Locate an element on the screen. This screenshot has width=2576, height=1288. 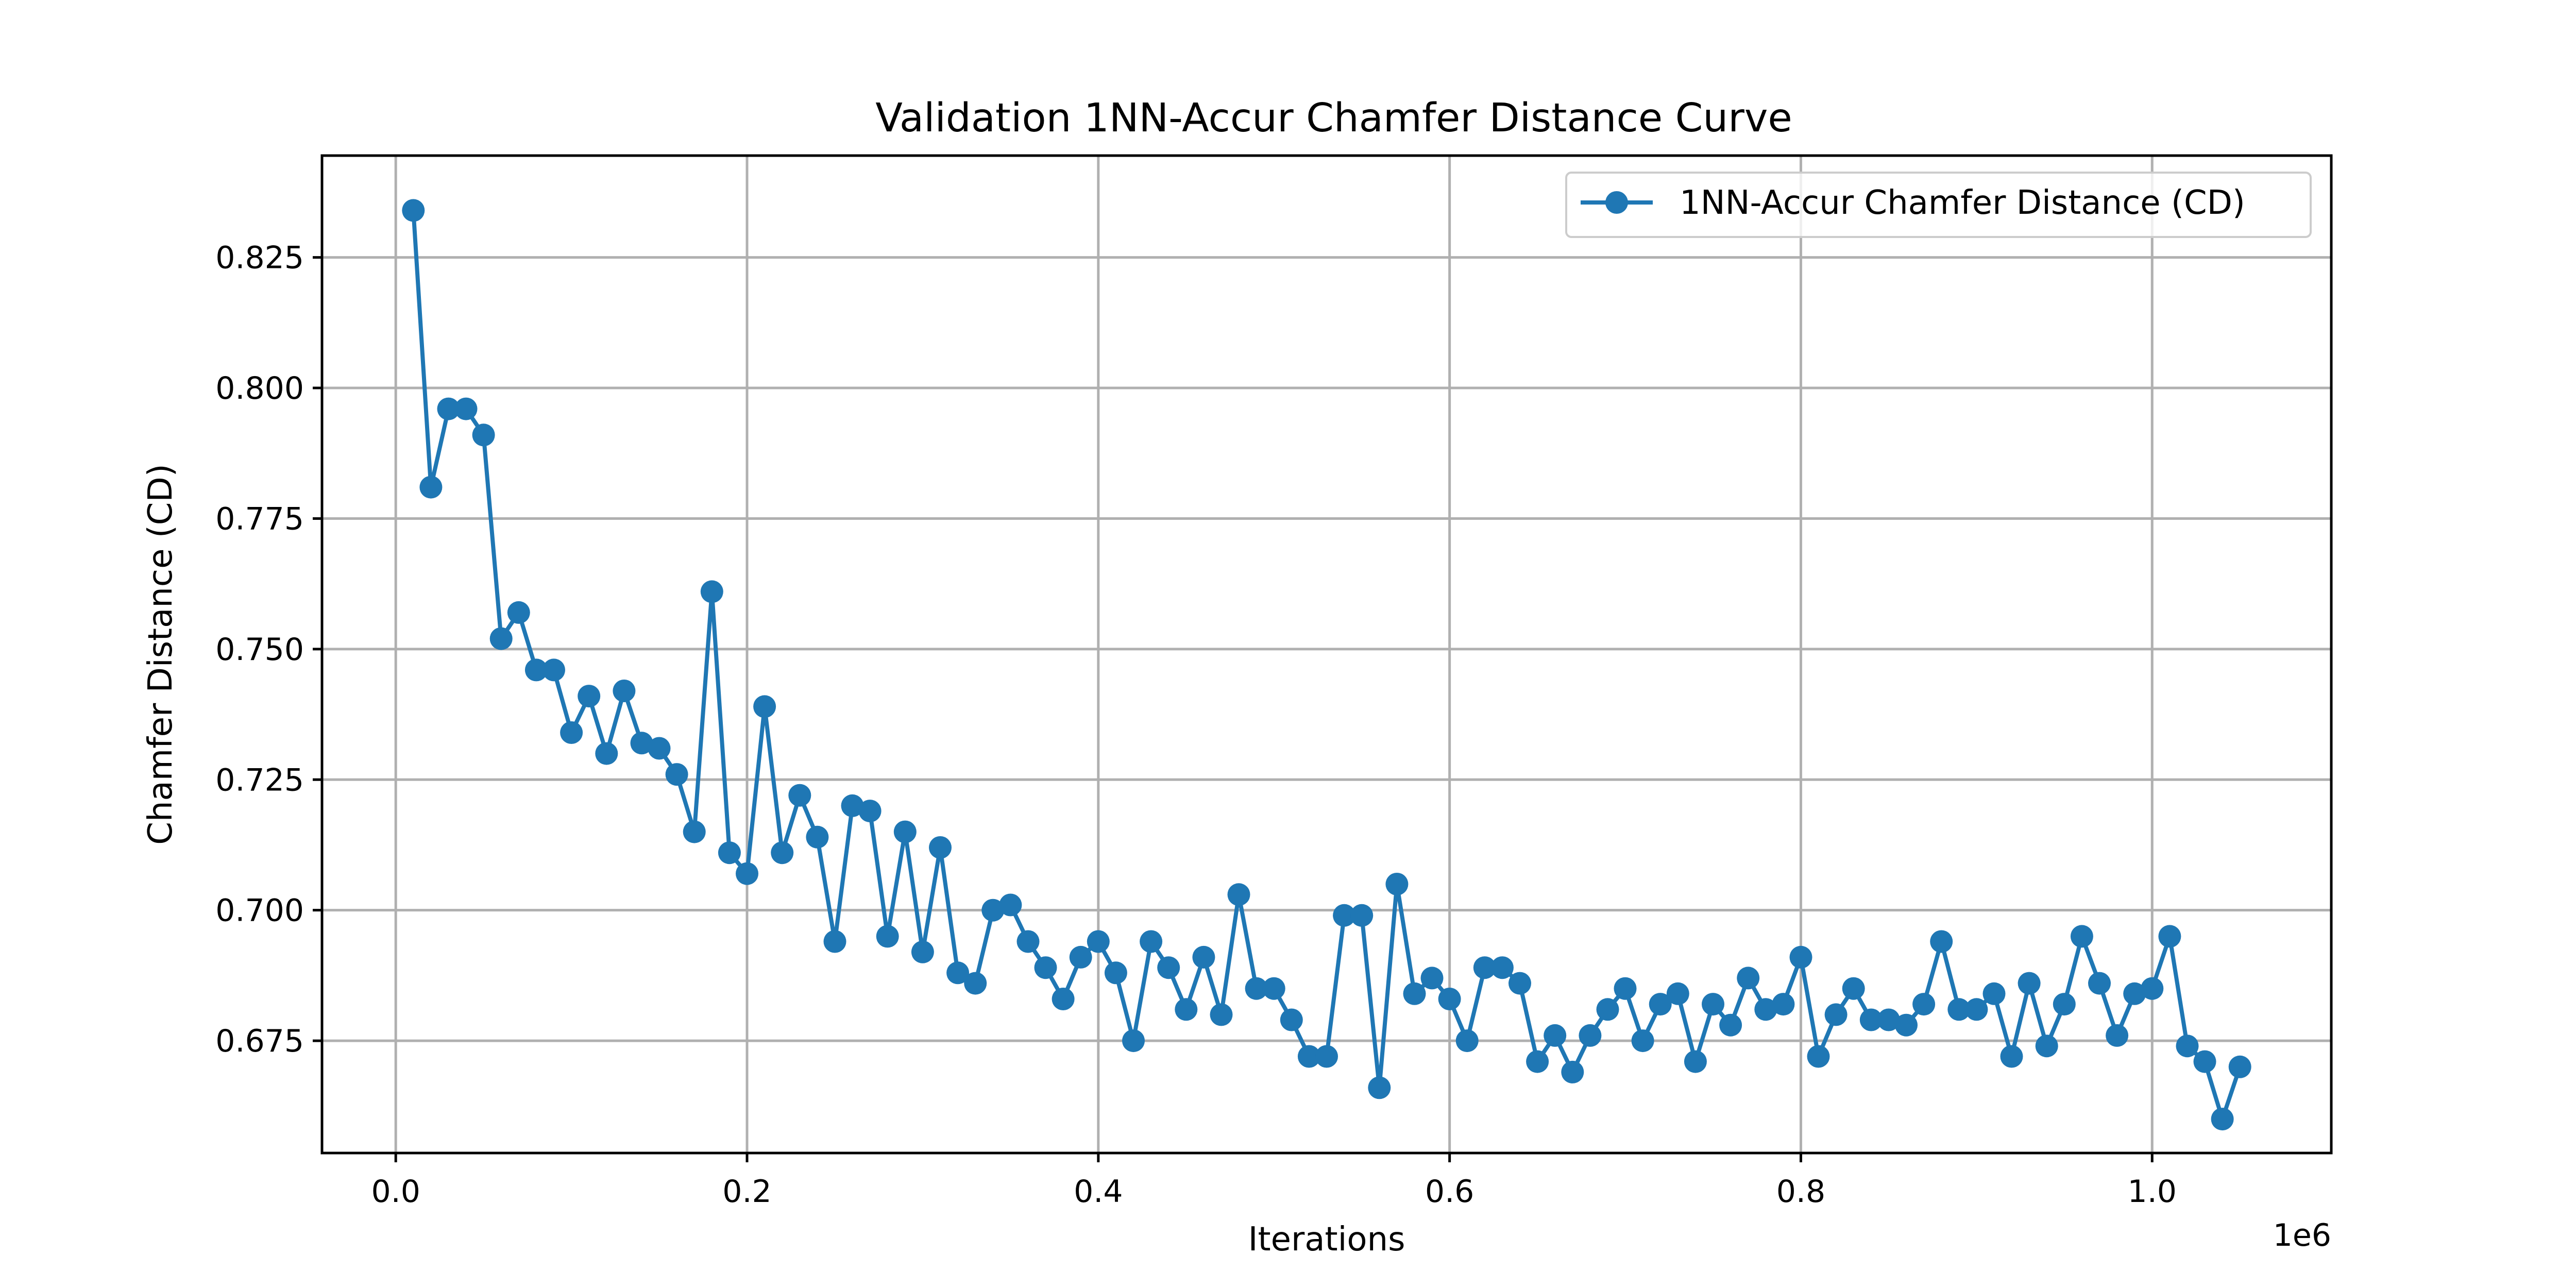
y-tick-label: 0.750 is located at coordinates (259, 650).